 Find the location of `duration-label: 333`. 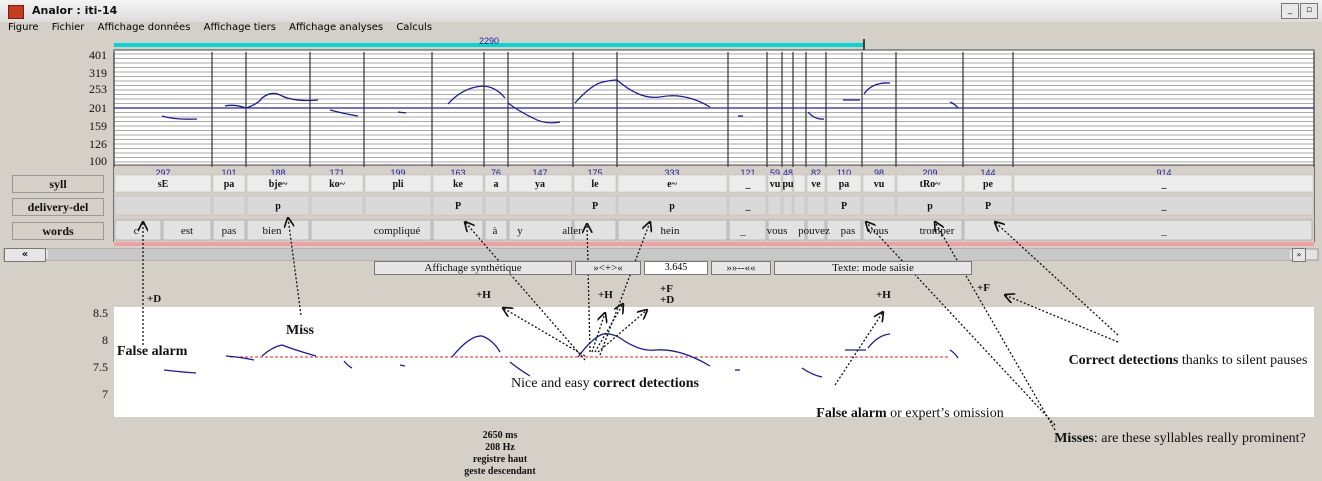

duration-label: 333 is located at coordinates (671, 173).